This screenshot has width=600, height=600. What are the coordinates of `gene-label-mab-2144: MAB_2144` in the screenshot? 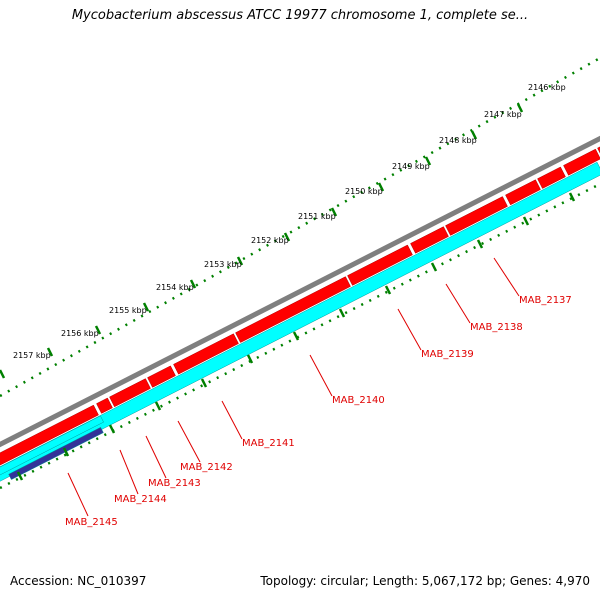 It's located at (140, 499).